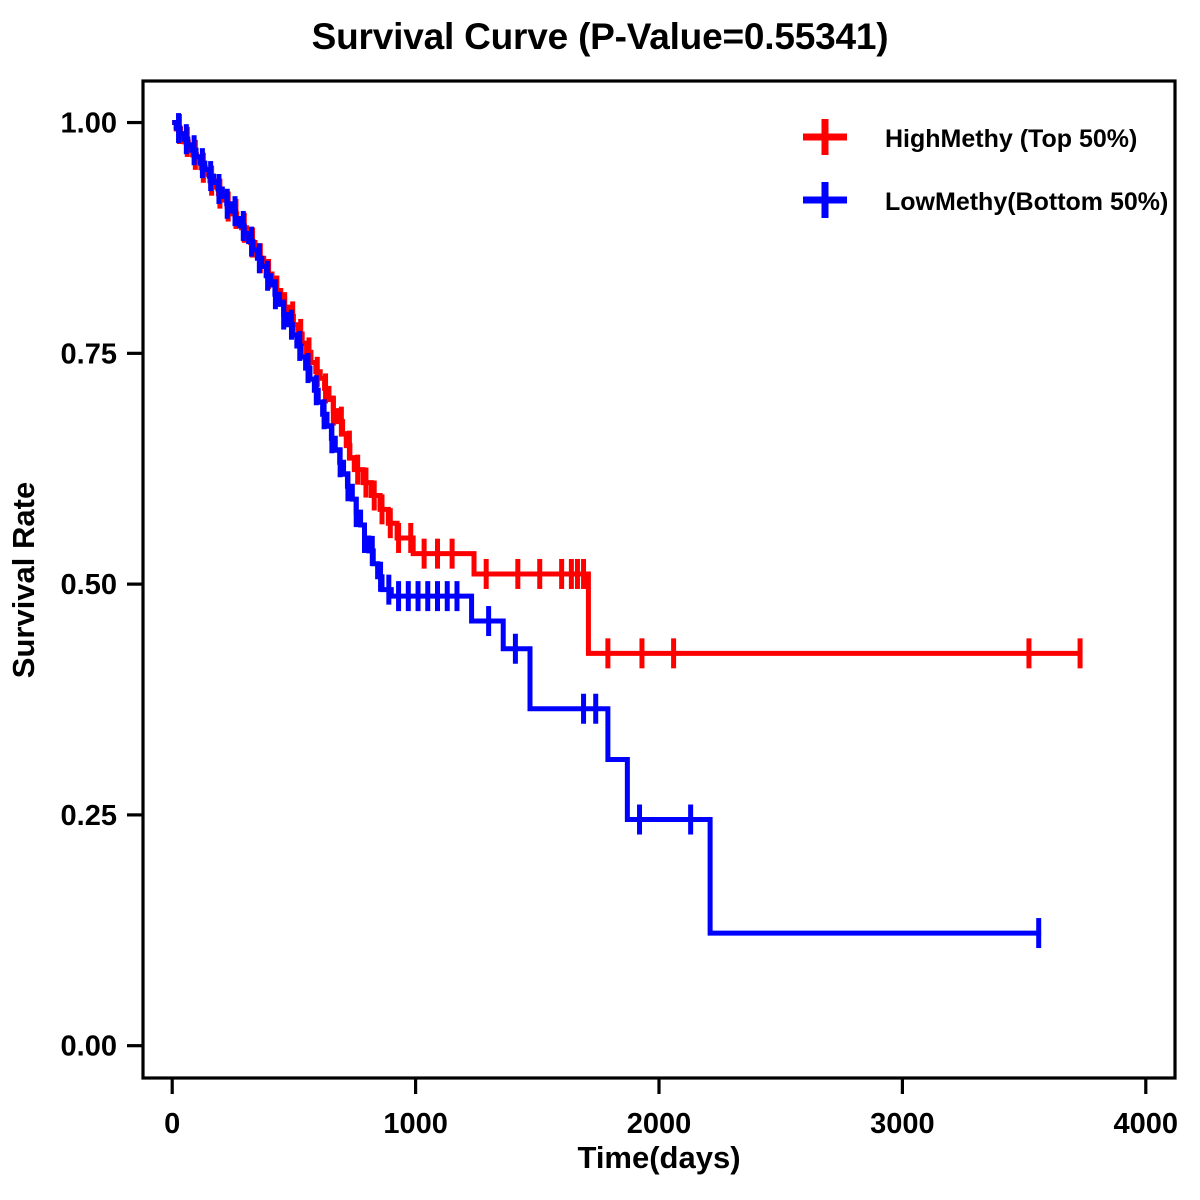  What do you see at coordinates (89, 1047) in the screenshot?
I see `y-tick-label: 0.00` at bounding box center [89, 1047].